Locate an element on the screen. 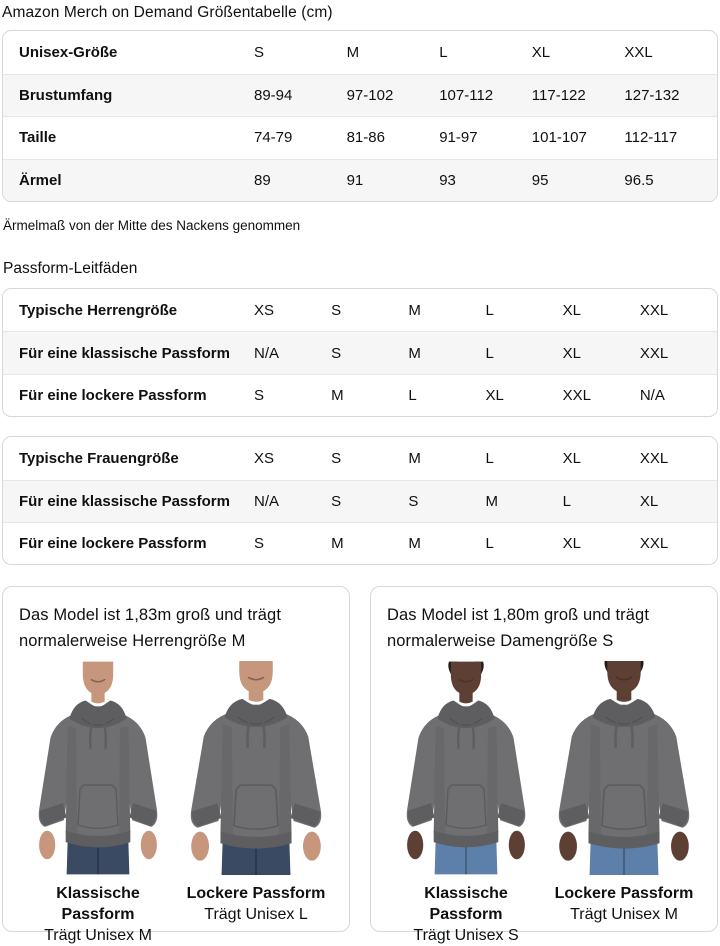 The height and width of the screenshot is (946, 720). size-cell: 89 is located at coordinates (262, 180).